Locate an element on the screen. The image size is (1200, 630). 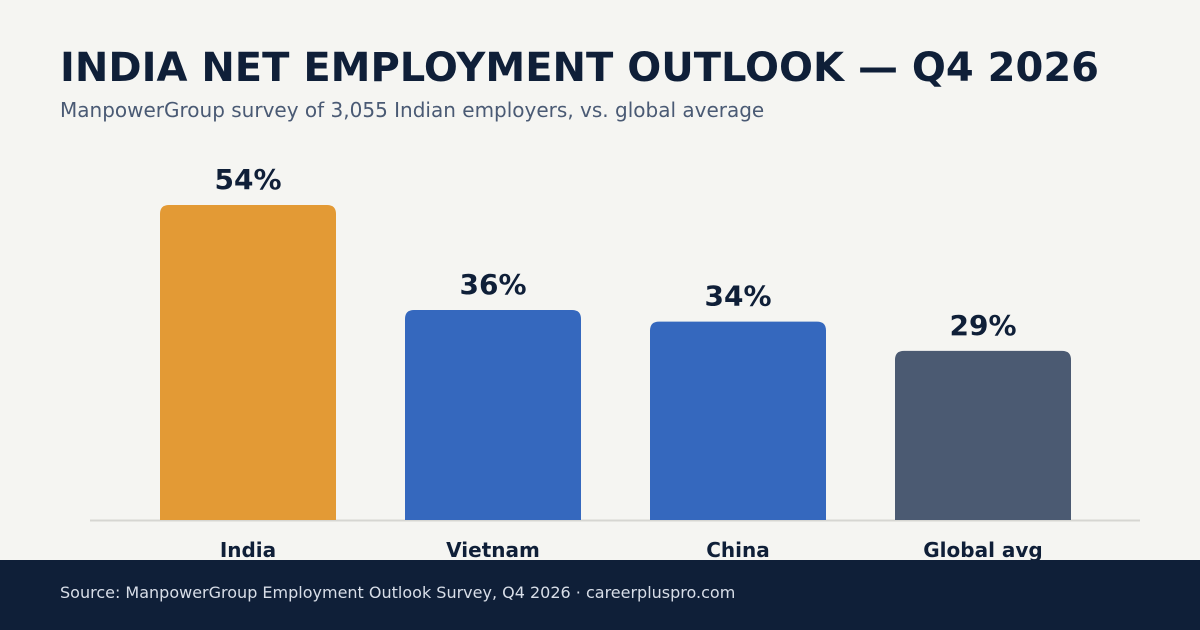
value-label-china: 34% is located at coordinates (737, 296).